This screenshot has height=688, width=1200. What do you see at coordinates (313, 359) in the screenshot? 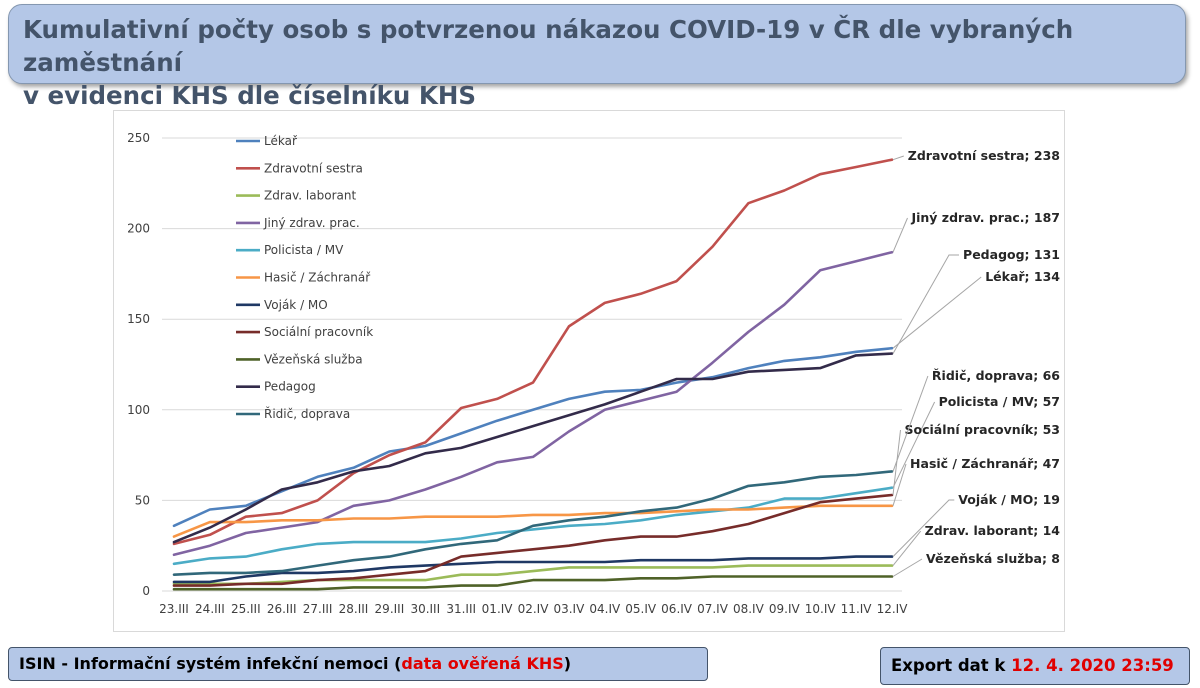
I see `legend-label-vezenska-sluzba: Vězeňská služba` at bounding box center [313, 359].